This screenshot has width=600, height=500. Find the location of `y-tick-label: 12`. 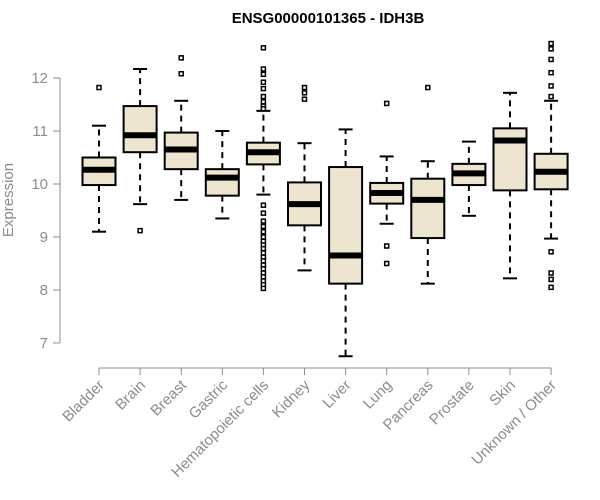

y-tick-label: 12 is located at coordinates (39, 78).